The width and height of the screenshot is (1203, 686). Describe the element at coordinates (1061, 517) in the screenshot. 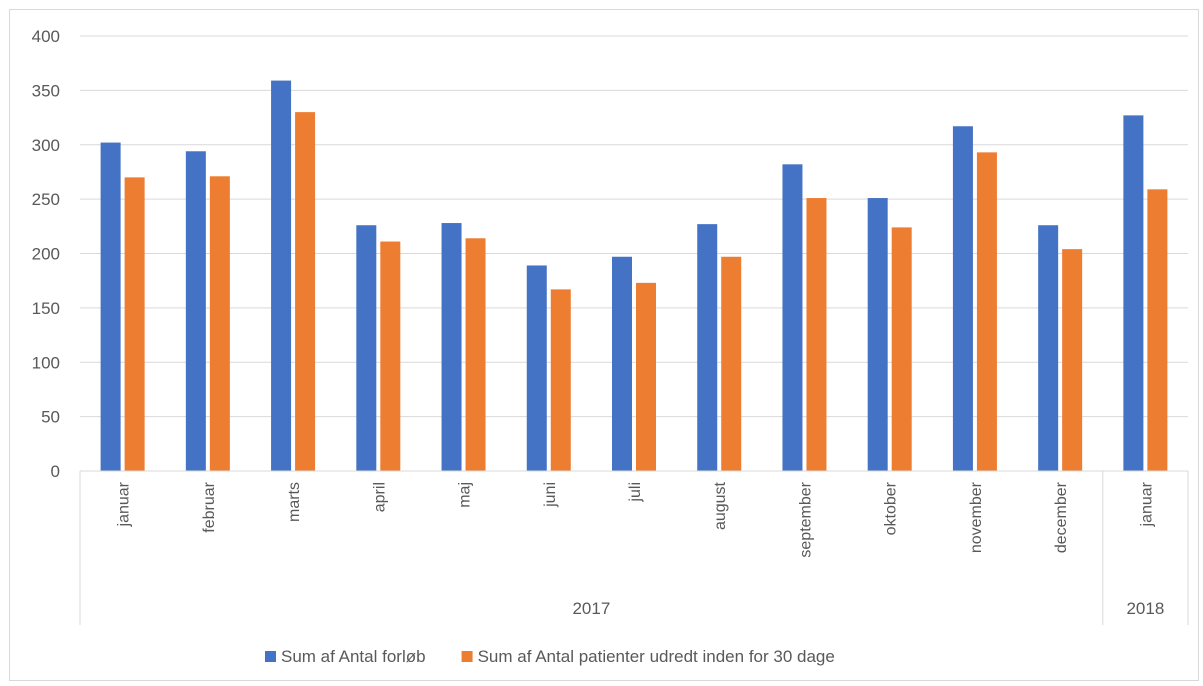

I see `x-tick-label: december` at that location.